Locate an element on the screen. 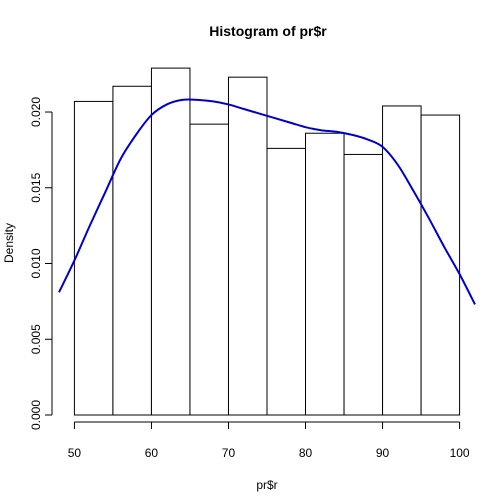 This screenshot has height=504, width=504. x-tick-label-60: 60 is located at coordinates (152, 453).